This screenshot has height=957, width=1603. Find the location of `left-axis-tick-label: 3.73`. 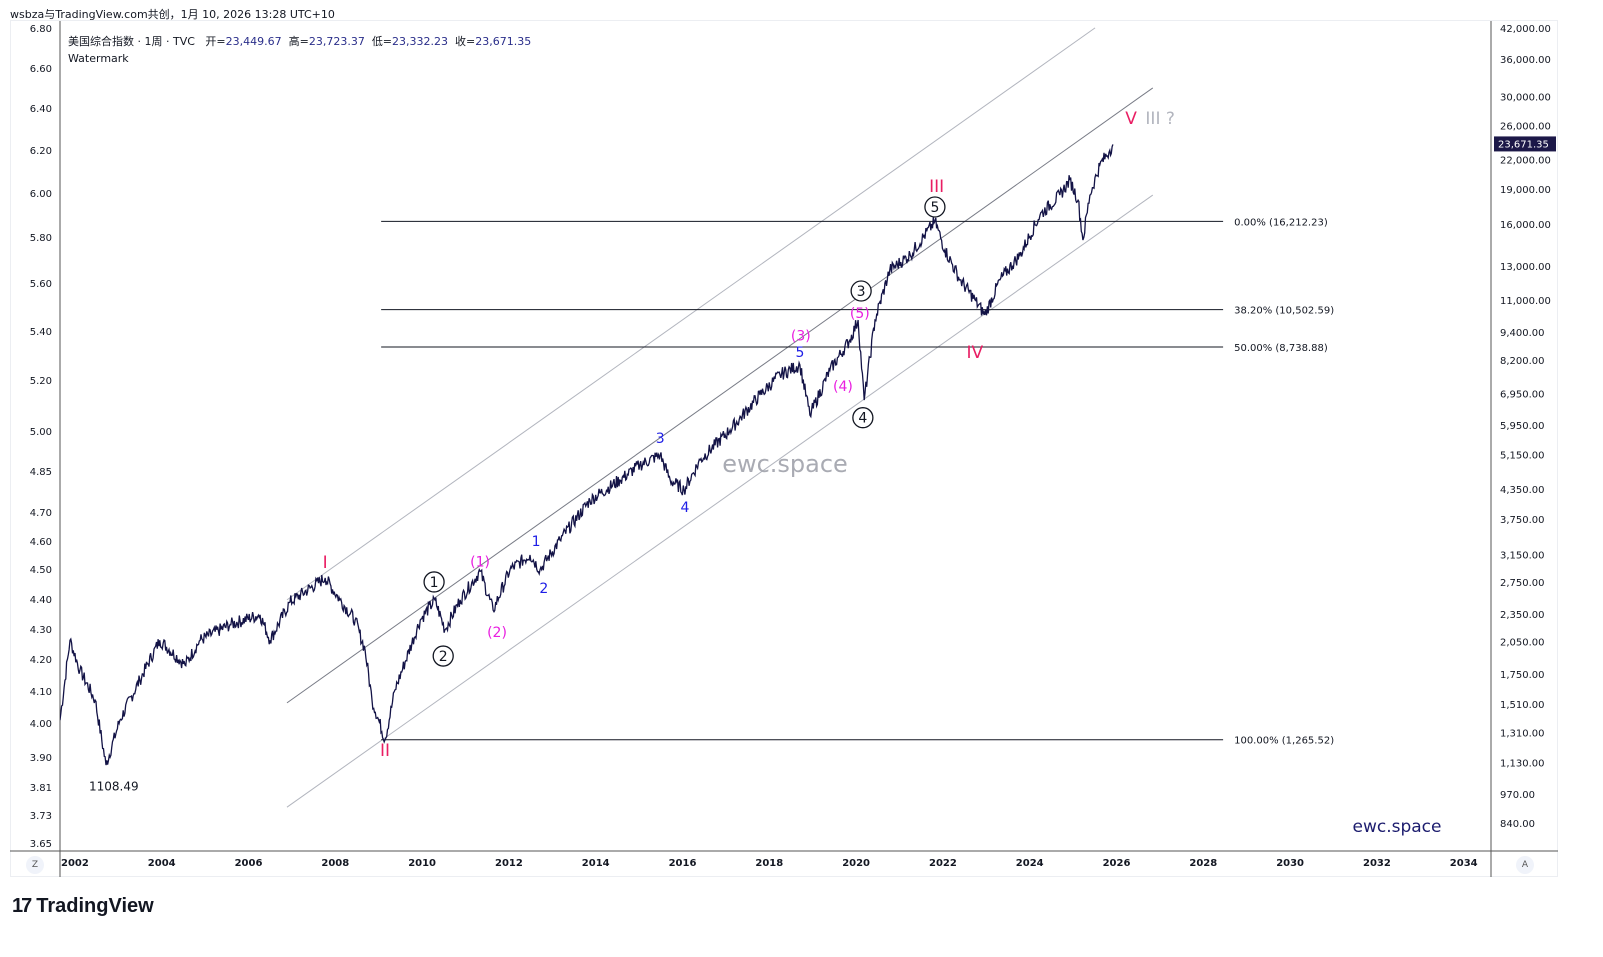

left-axis-tick-label: 3.73 is located at coordinates (41, 816).